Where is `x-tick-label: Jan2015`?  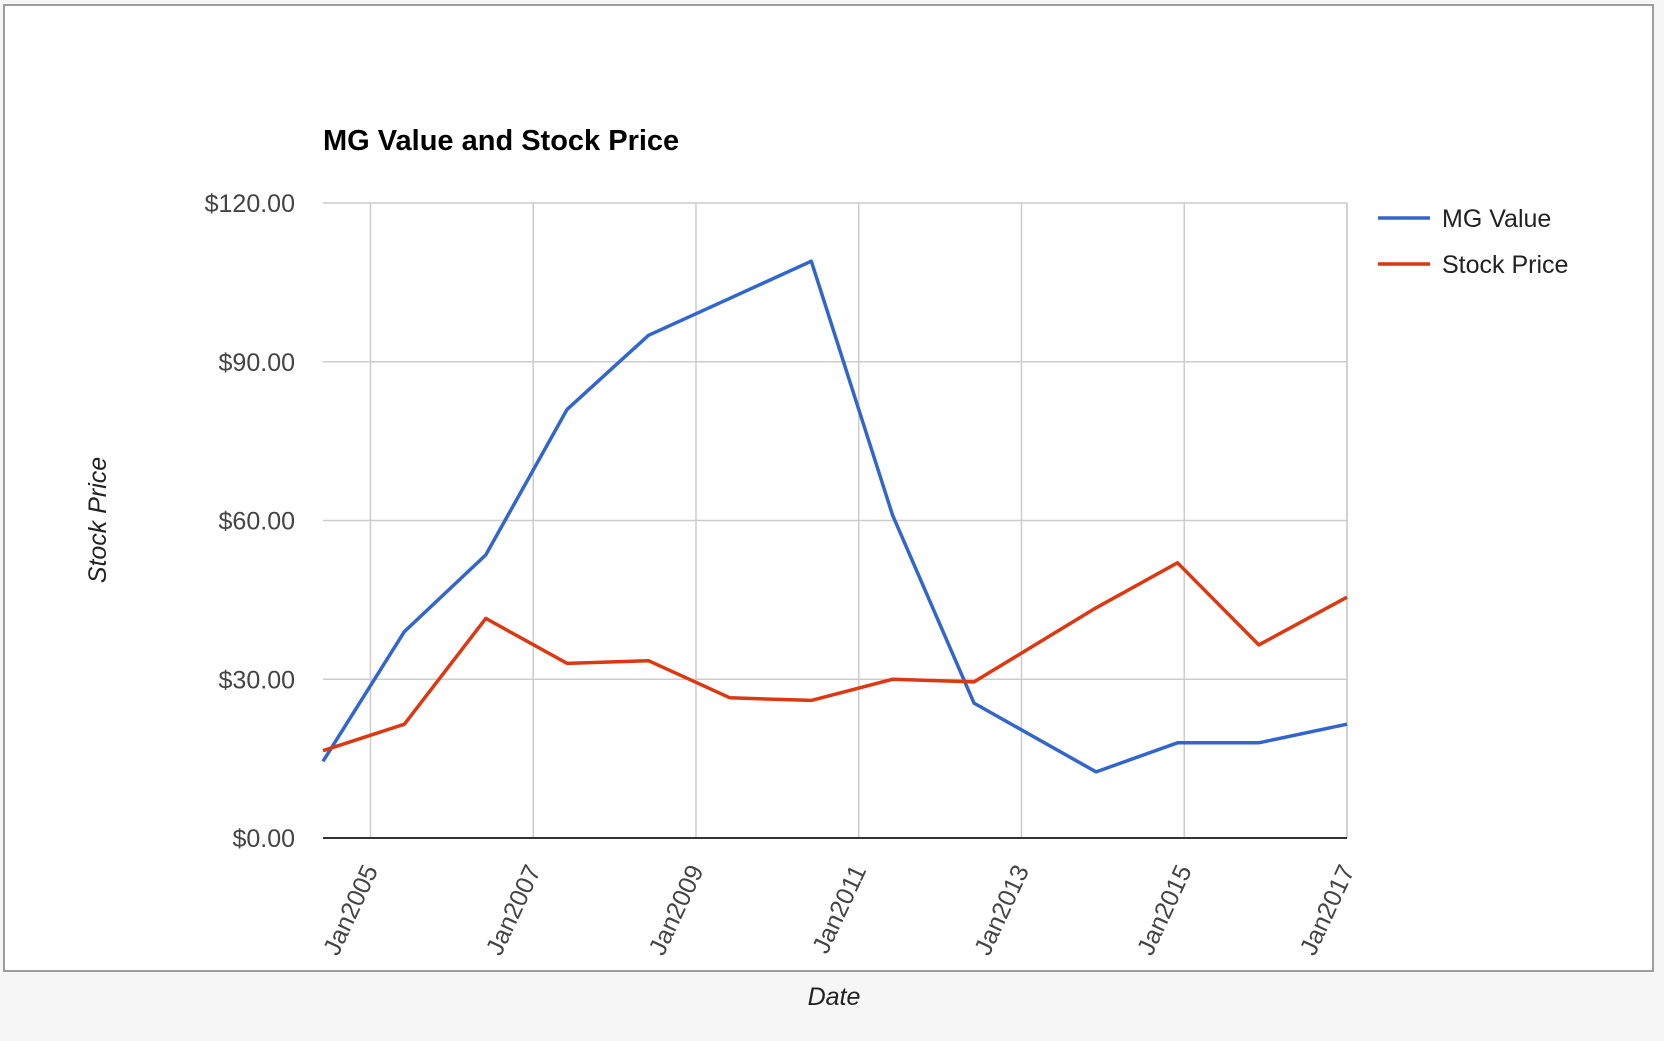
x-tick-label: Jan2015 is located at coordinates (1165, 910).